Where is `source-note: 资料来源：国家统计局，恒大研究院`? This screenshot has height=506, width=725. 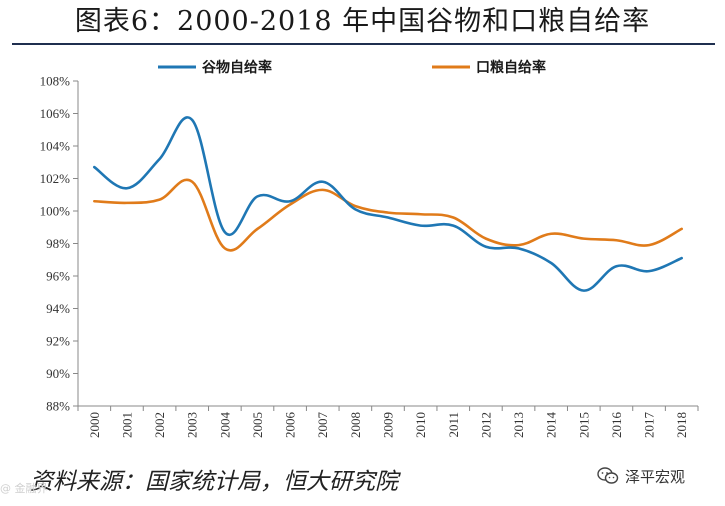
source-note: 资料来源：国家统计局，恒大研究院 is located at coordinates (214, 482).